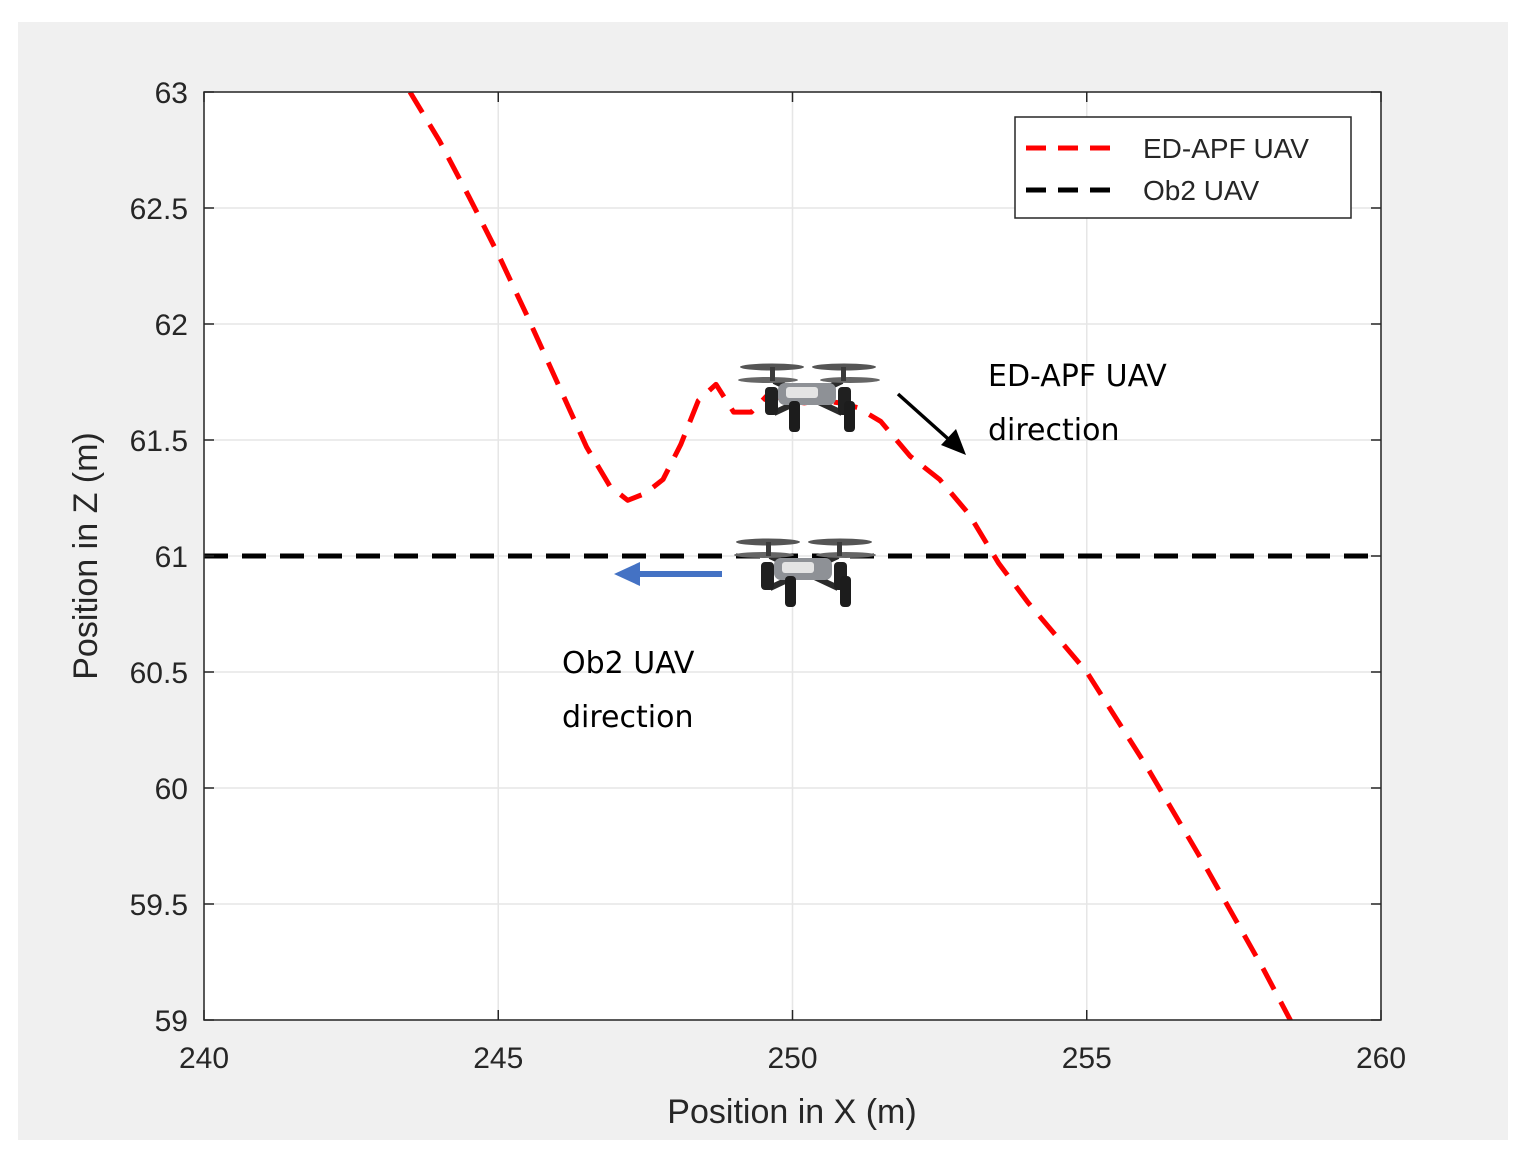 Image resolution: width=1528 pixels, height=1168 pixels. Describe the element at coordinates (171, 325) in the screenshot. I see `y-tick-label: 62` at that location.